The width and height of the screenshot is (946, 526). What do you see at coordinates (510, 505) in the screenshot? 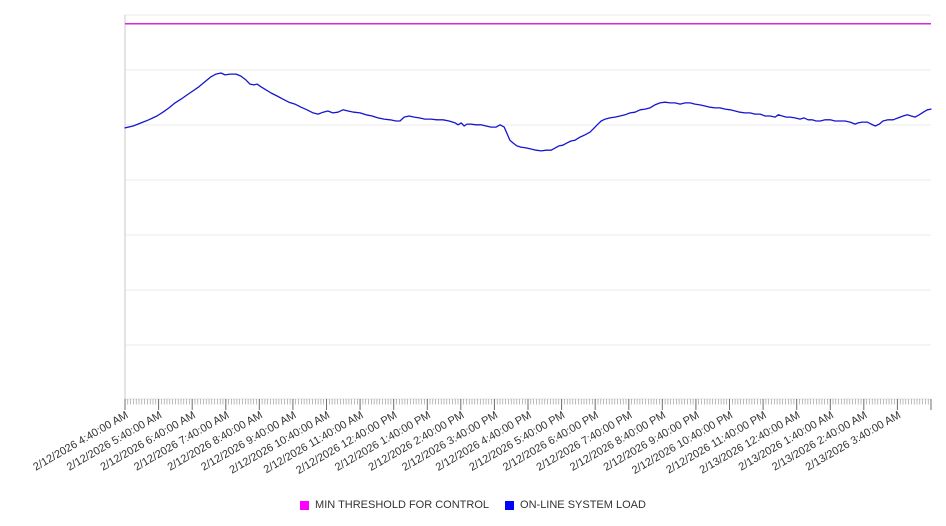
I see `legend-swatch-system-load-icon` at bounding box center [510, 505].